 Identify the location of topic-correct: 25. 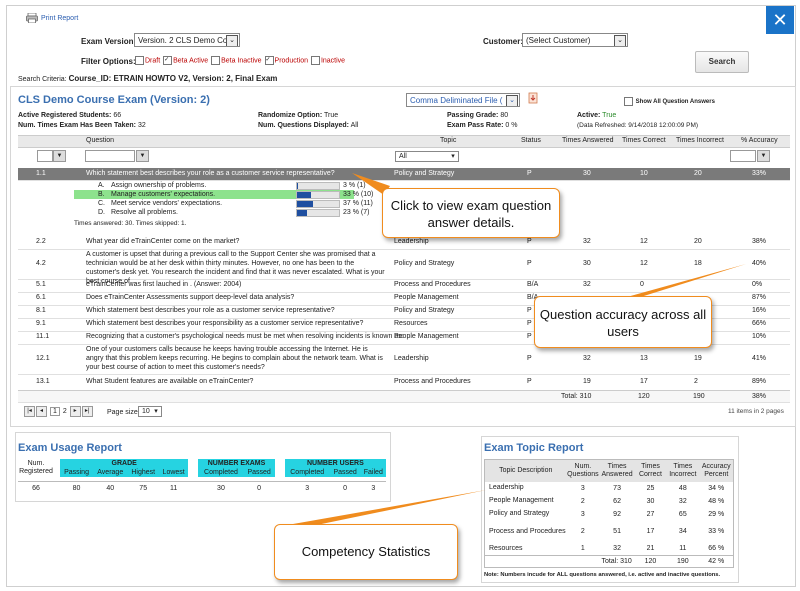
(650, 488).